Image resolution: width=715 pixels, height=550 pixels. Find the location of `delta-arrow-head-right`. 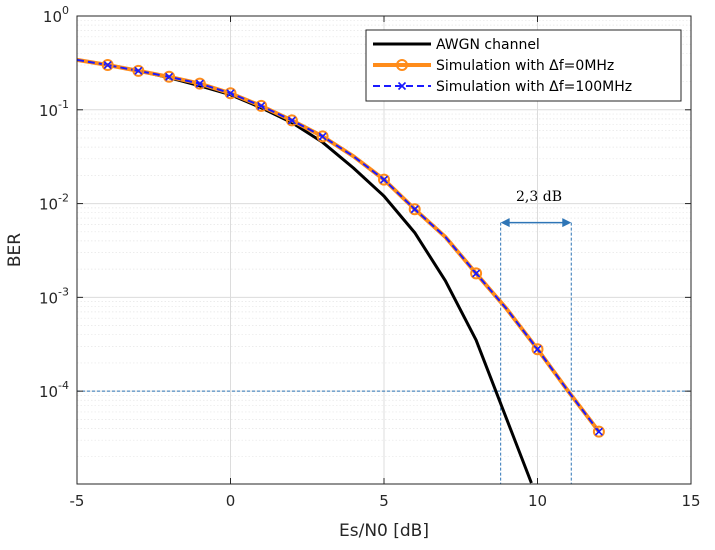

delta-arrow-head-right is located at coordinates (567, 223).